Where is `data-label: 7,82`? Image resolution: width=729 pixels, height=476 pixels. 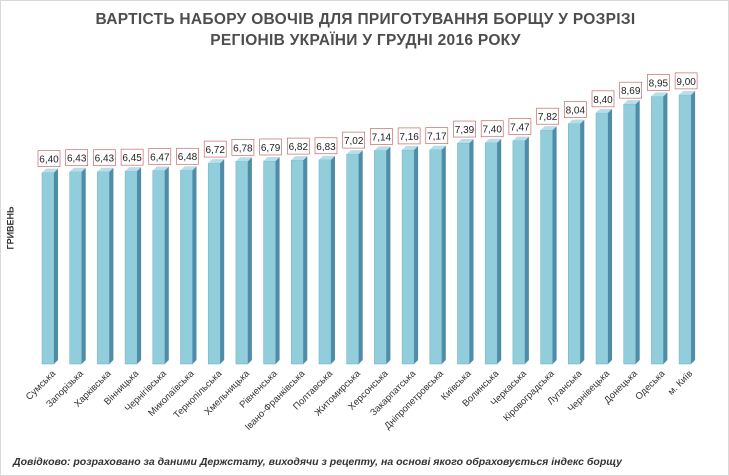
data-label: 7,82 is located at coordinates (548, 117).